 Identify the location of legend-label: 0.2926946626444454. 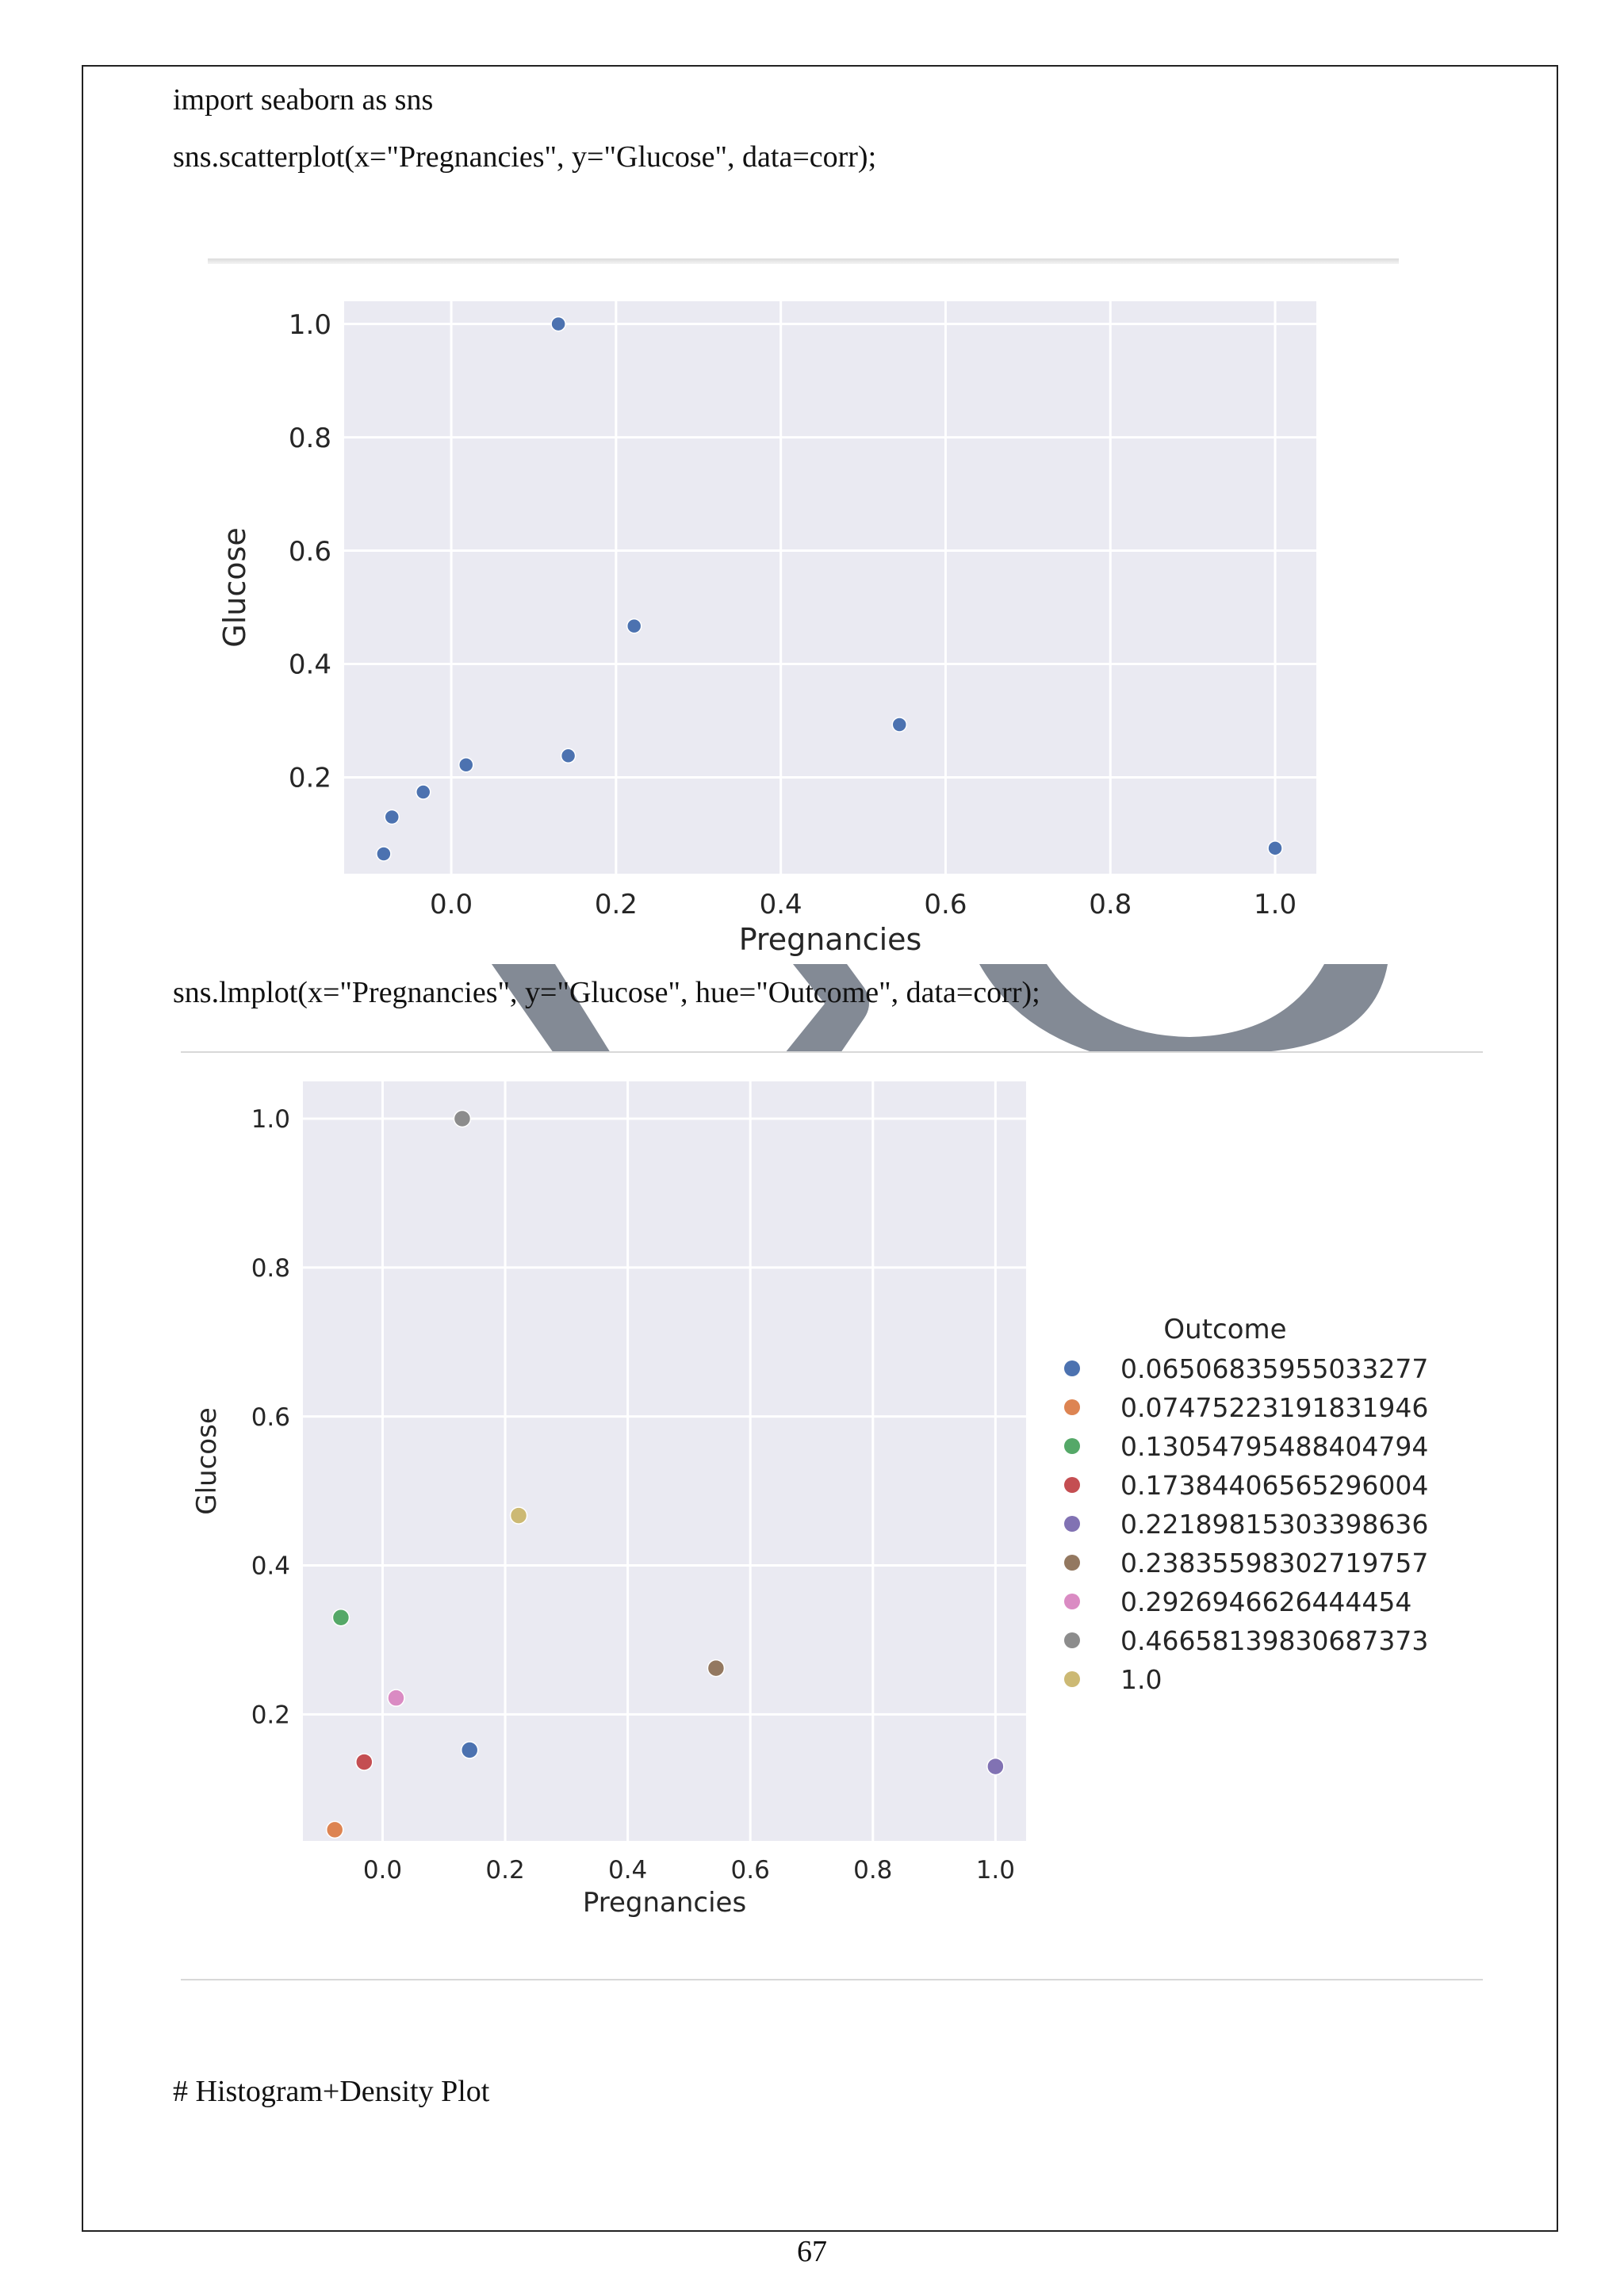
(1265, 1602).